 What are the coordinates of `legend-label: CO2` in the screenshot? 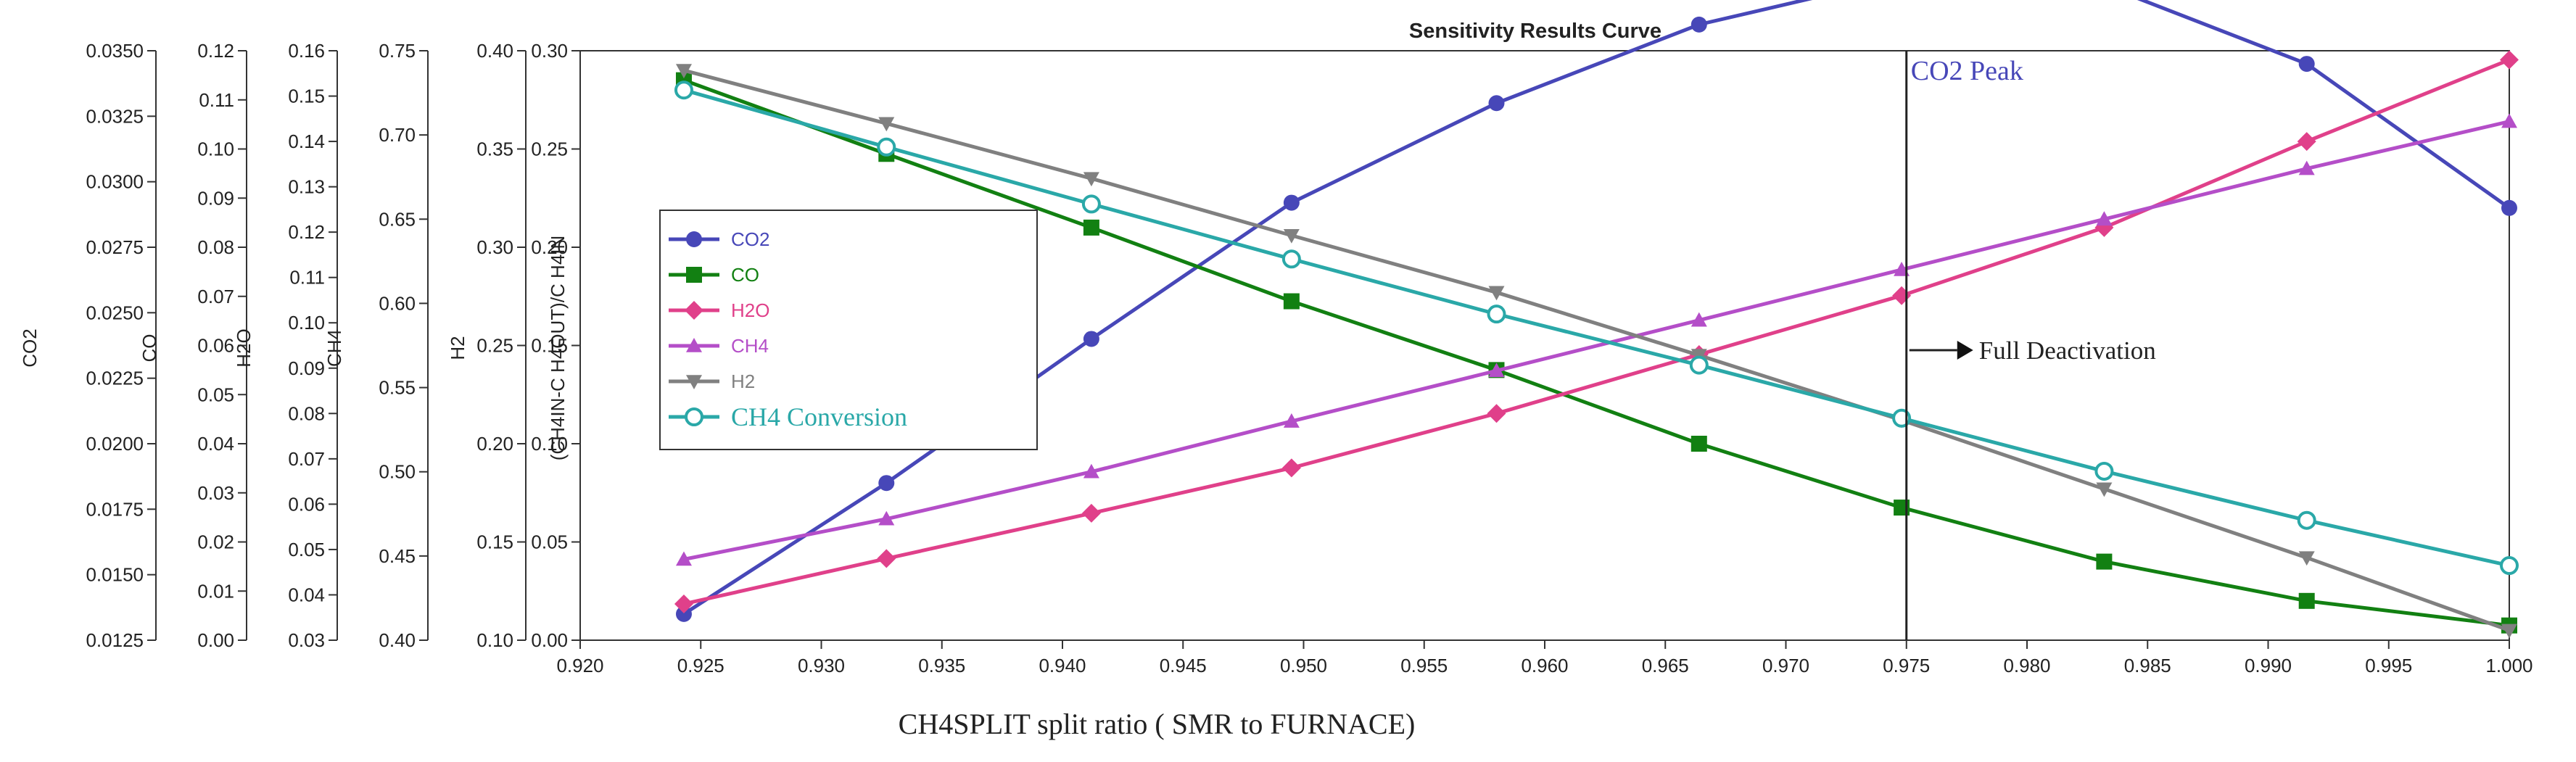 It's located at (750, 239).